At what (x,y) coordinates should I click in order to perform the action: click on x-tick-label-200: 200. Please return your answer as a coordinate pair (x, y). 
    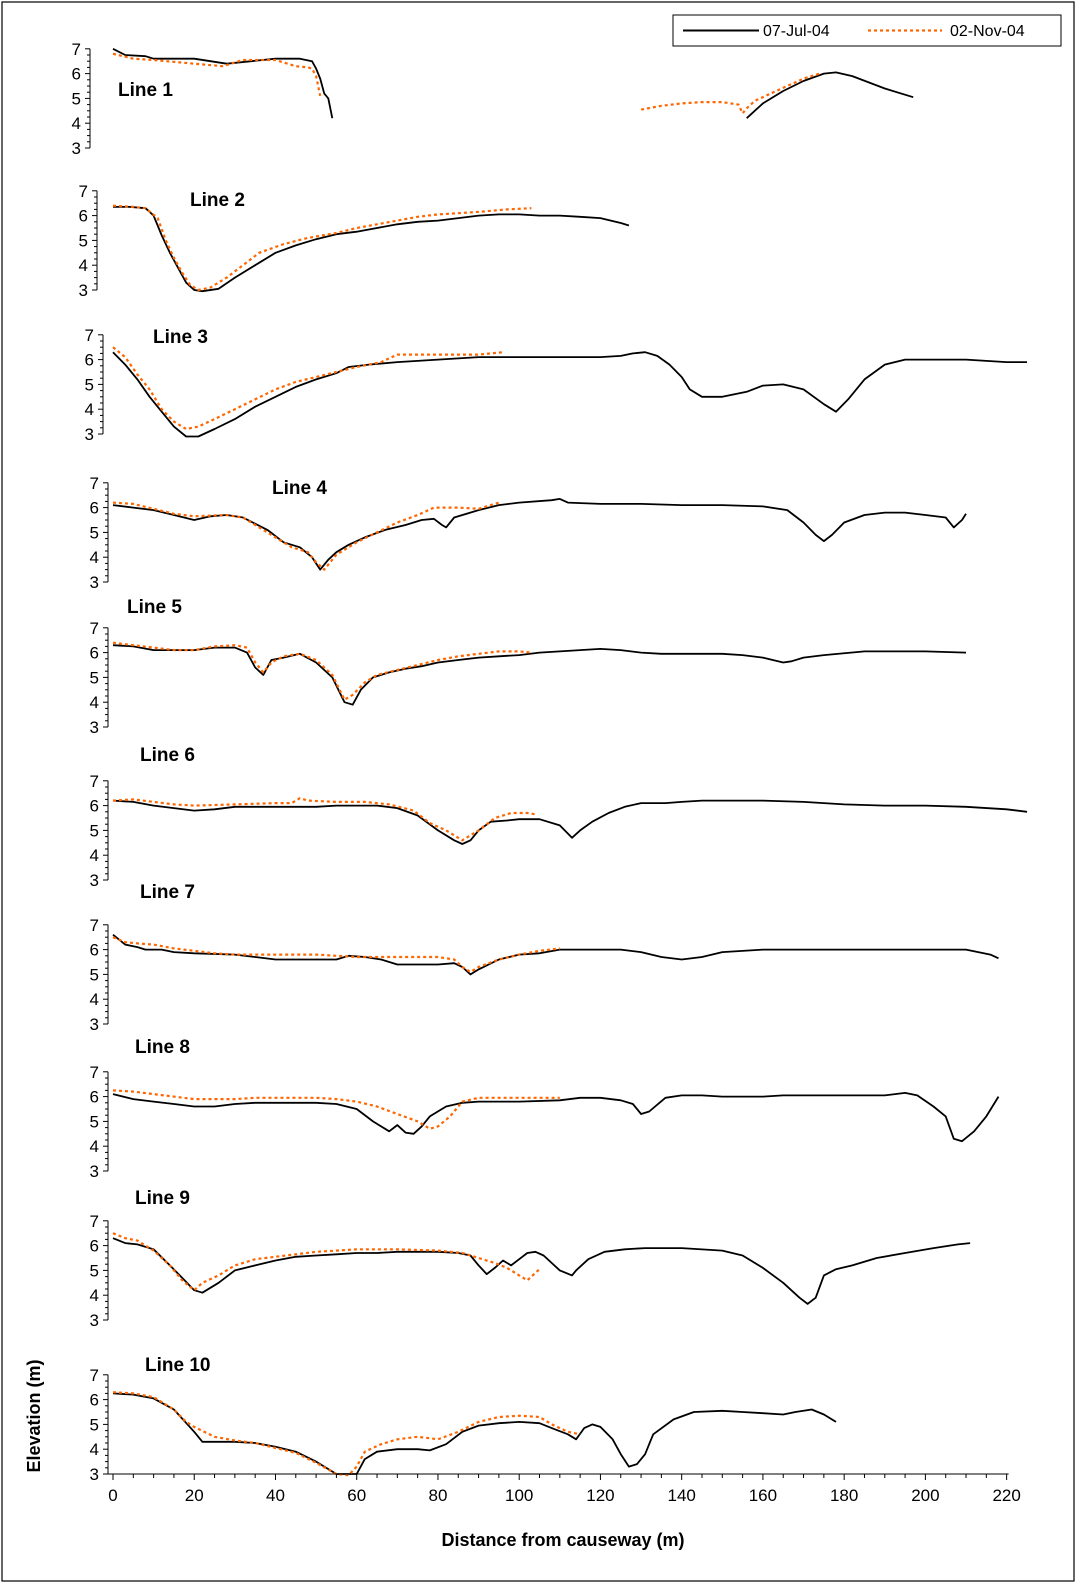
    Looking at the image, I should click on (925, 1495).